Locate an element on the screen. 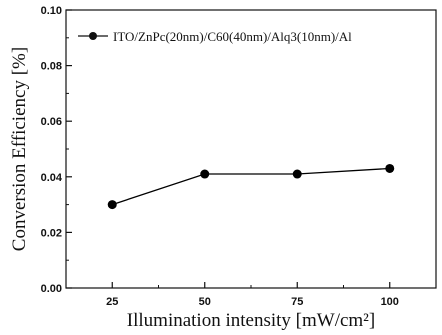 The height and width of the screenshot is (335, 442). y-tick-label: 0.08 is located at coordinates (51, 67).